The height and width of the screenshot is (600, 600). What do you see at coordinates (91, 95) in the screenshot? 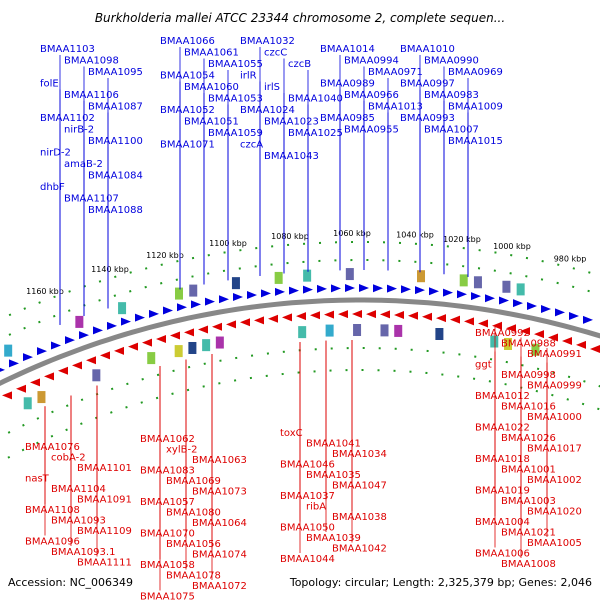
I see `forward-label: BMAA1106` at bounding box center [91, 95].